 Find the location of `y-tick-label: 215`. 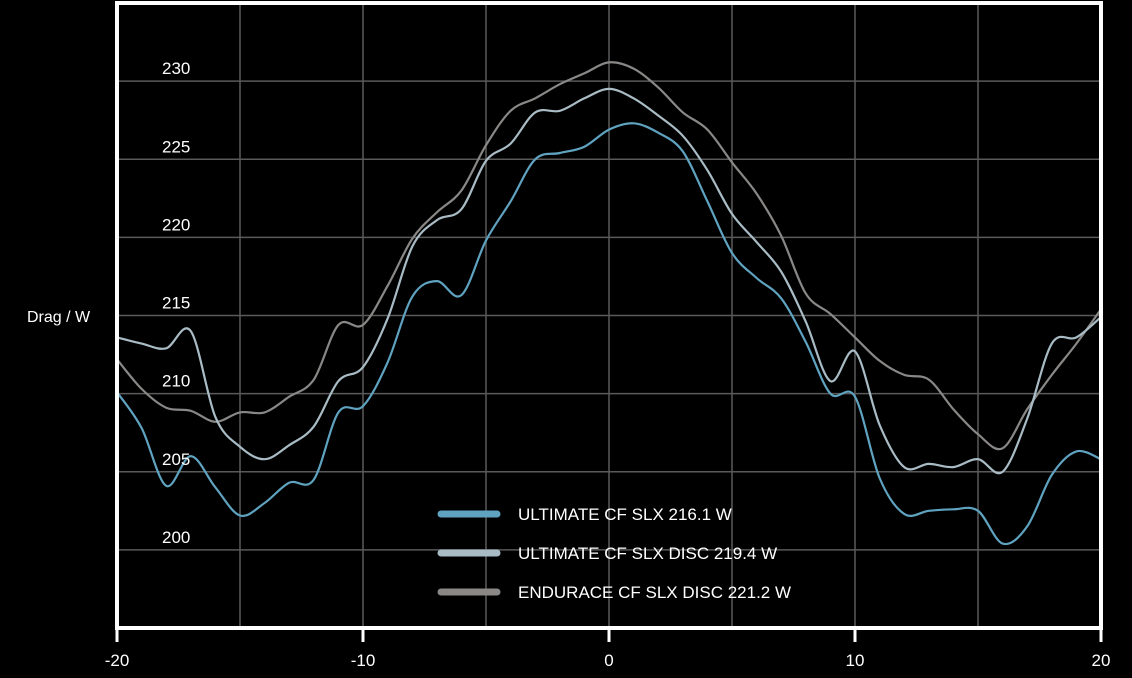

y-tick-label: 215 is located at coordinates (176, 303).